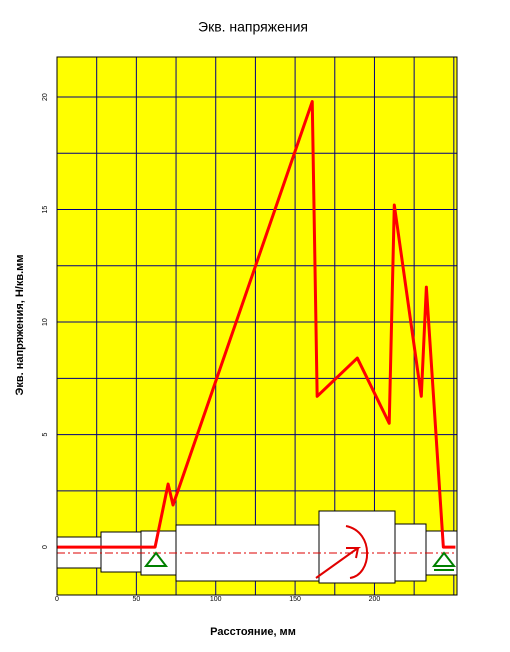 The image size is (510, 652). What do you see at coordinates (253, 27) in the screenshot?
I see `chart-title: Экв. напряжения` at bounding box center [253, 27].